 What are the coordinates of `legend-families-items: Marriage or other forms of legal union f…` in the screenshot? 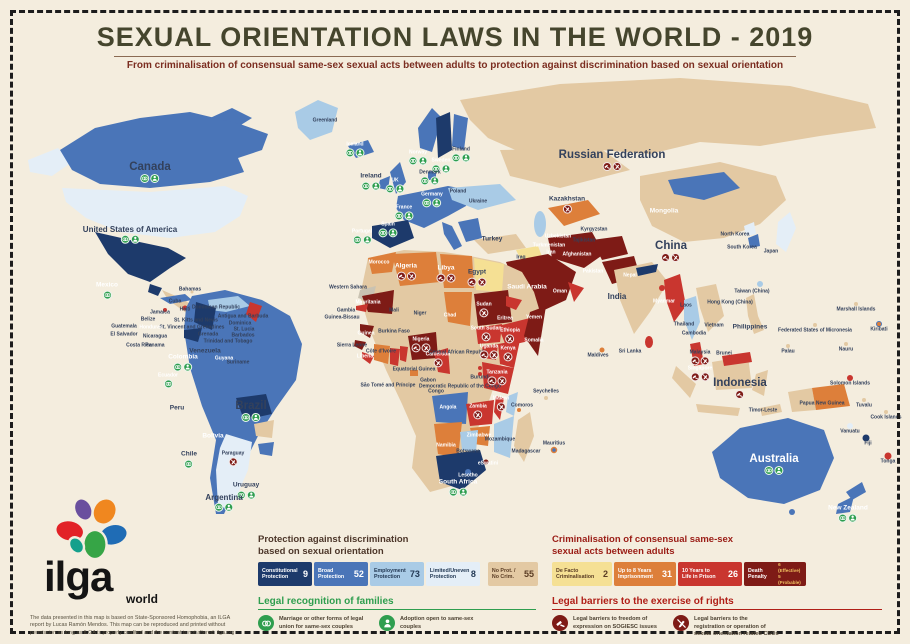 It's located at (397, 623).